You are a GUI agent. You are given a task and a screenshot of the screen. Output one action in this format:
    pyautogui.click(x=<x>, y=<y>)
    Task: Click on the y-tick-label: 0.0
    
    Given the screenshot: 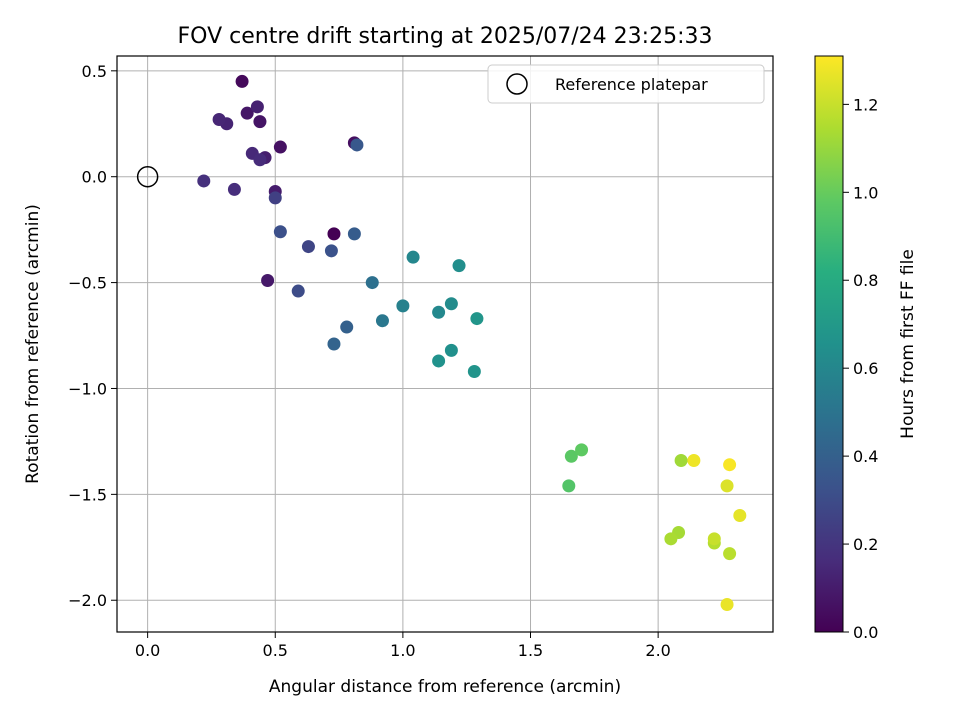 What is the action you would take?
    pyautogui.click(x=94, y=177)
    